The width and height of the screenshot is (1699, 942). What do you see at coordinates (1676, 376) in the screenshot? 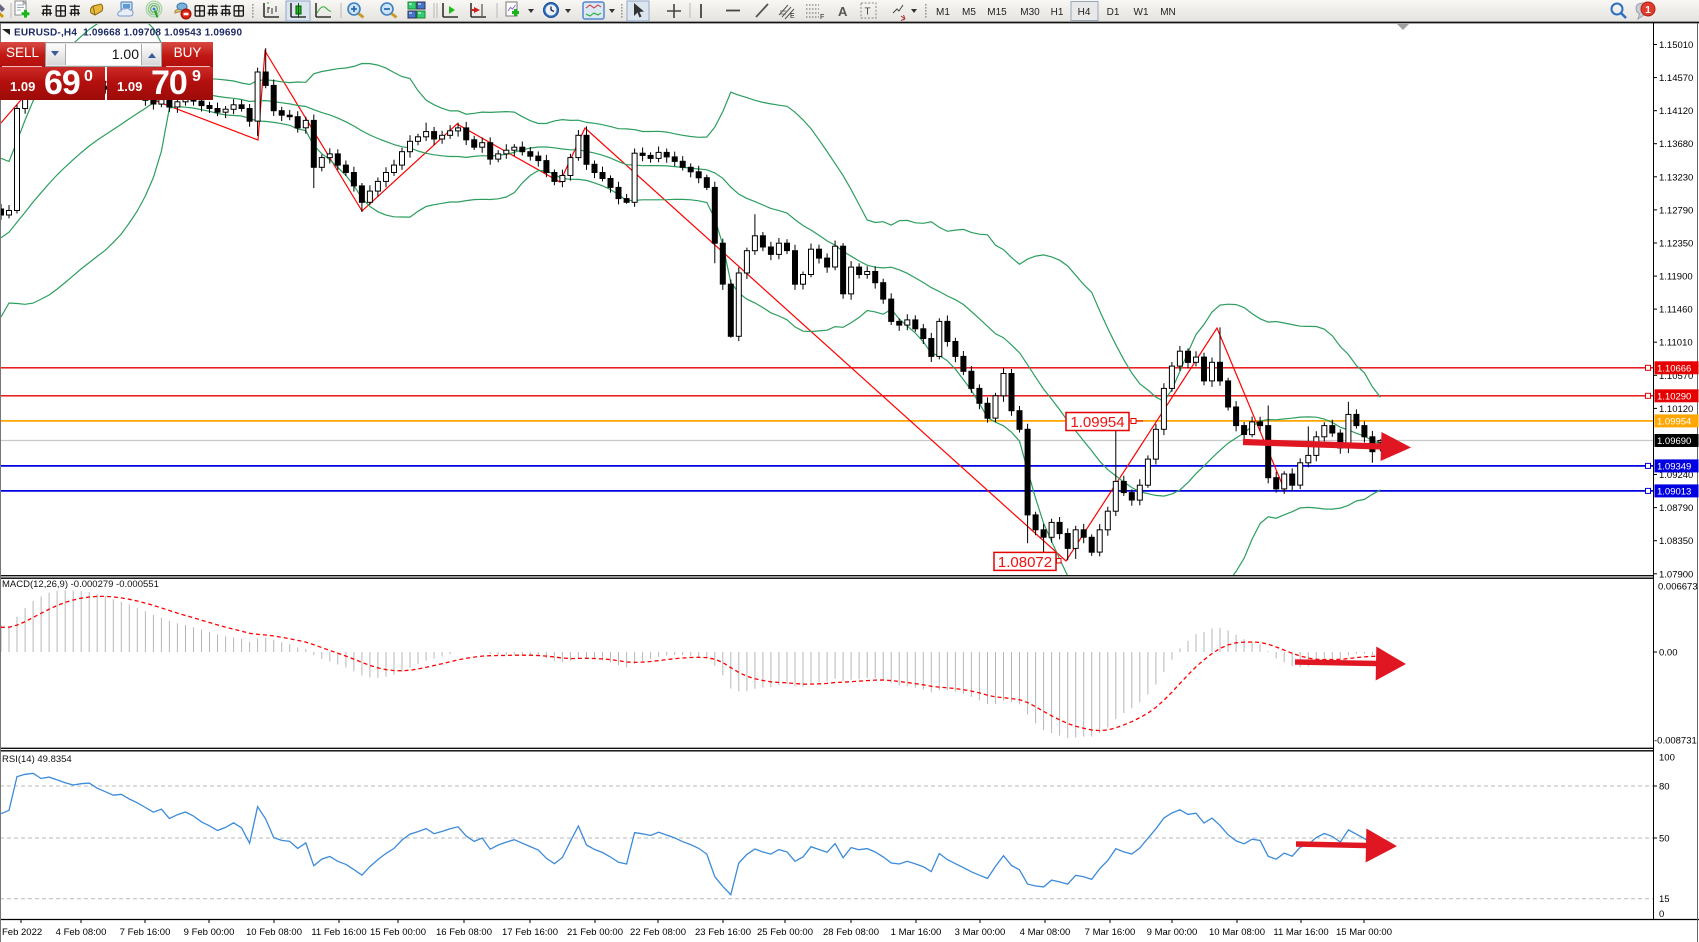
I see `svg-text: 1.10570` at bounding box center [1676, 376].